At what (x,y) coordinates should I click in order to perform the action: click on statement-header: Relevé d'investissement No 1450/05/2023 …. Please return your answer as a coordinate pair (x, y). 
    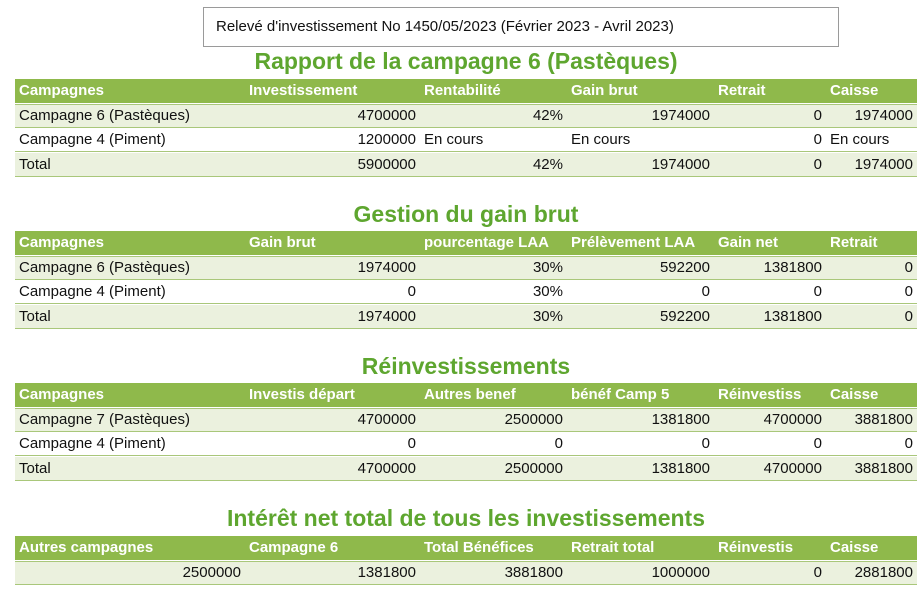
    Looking at the image, I should click on (521, 27).